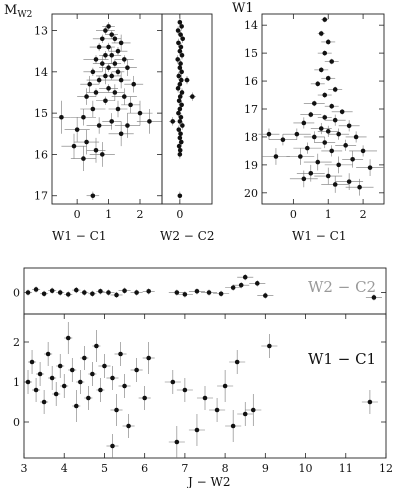 Image resolution: width=400 pixels, height=488 pixels. What do you see at coordinates (16, 342) in the screenshot?
I see `y-tick-label: 2` at bounding box center [16, 342].